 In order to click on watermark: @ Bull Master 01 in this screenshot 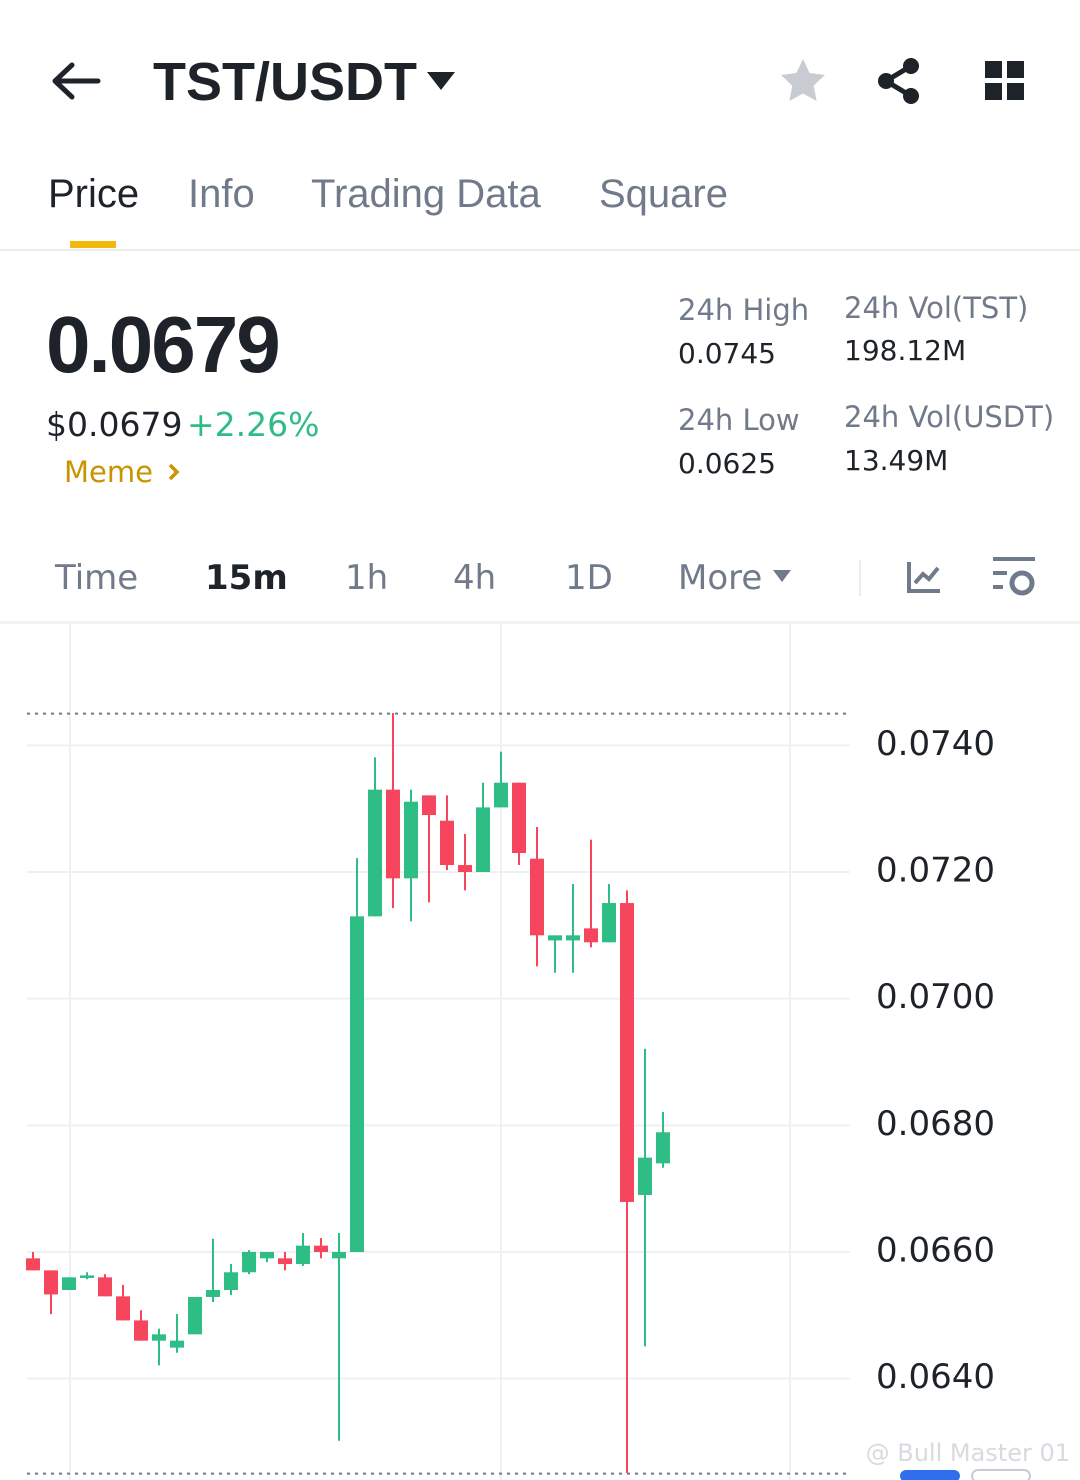, I will do `click(968, 1453)`.